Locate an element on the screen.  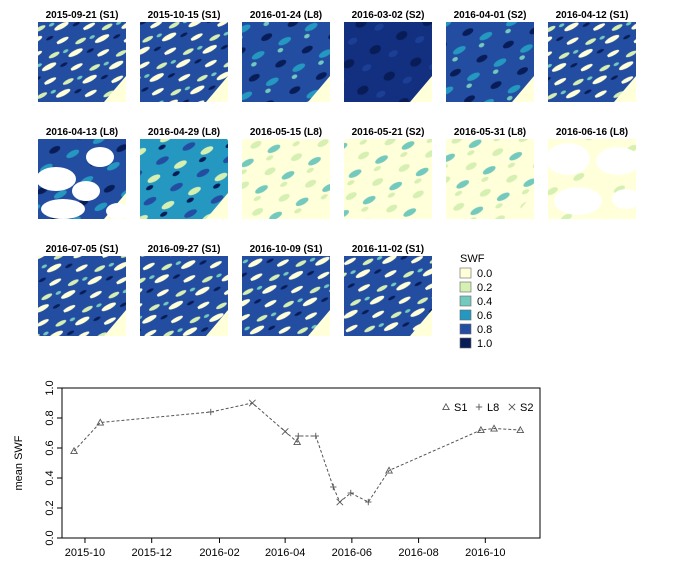
map-panel-title: 2016-05-31 (L8) is located at coordinates (490, 132).